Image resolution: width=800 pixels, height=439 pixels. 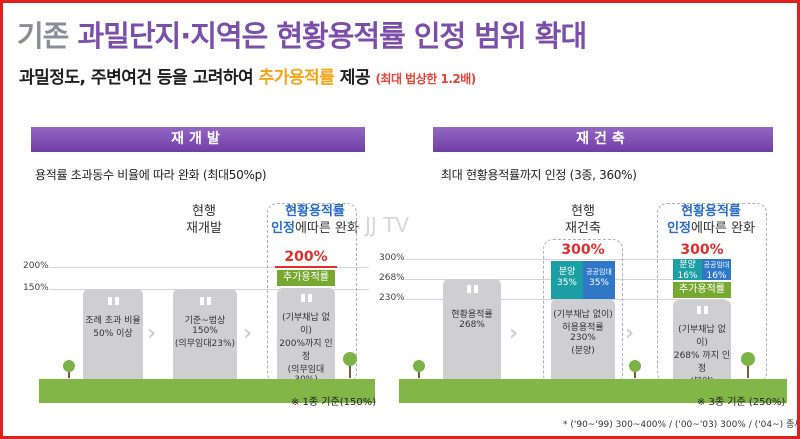 I want to click on right-mid-gong-box: 공공임대 35%, so click(x=599, y=280).